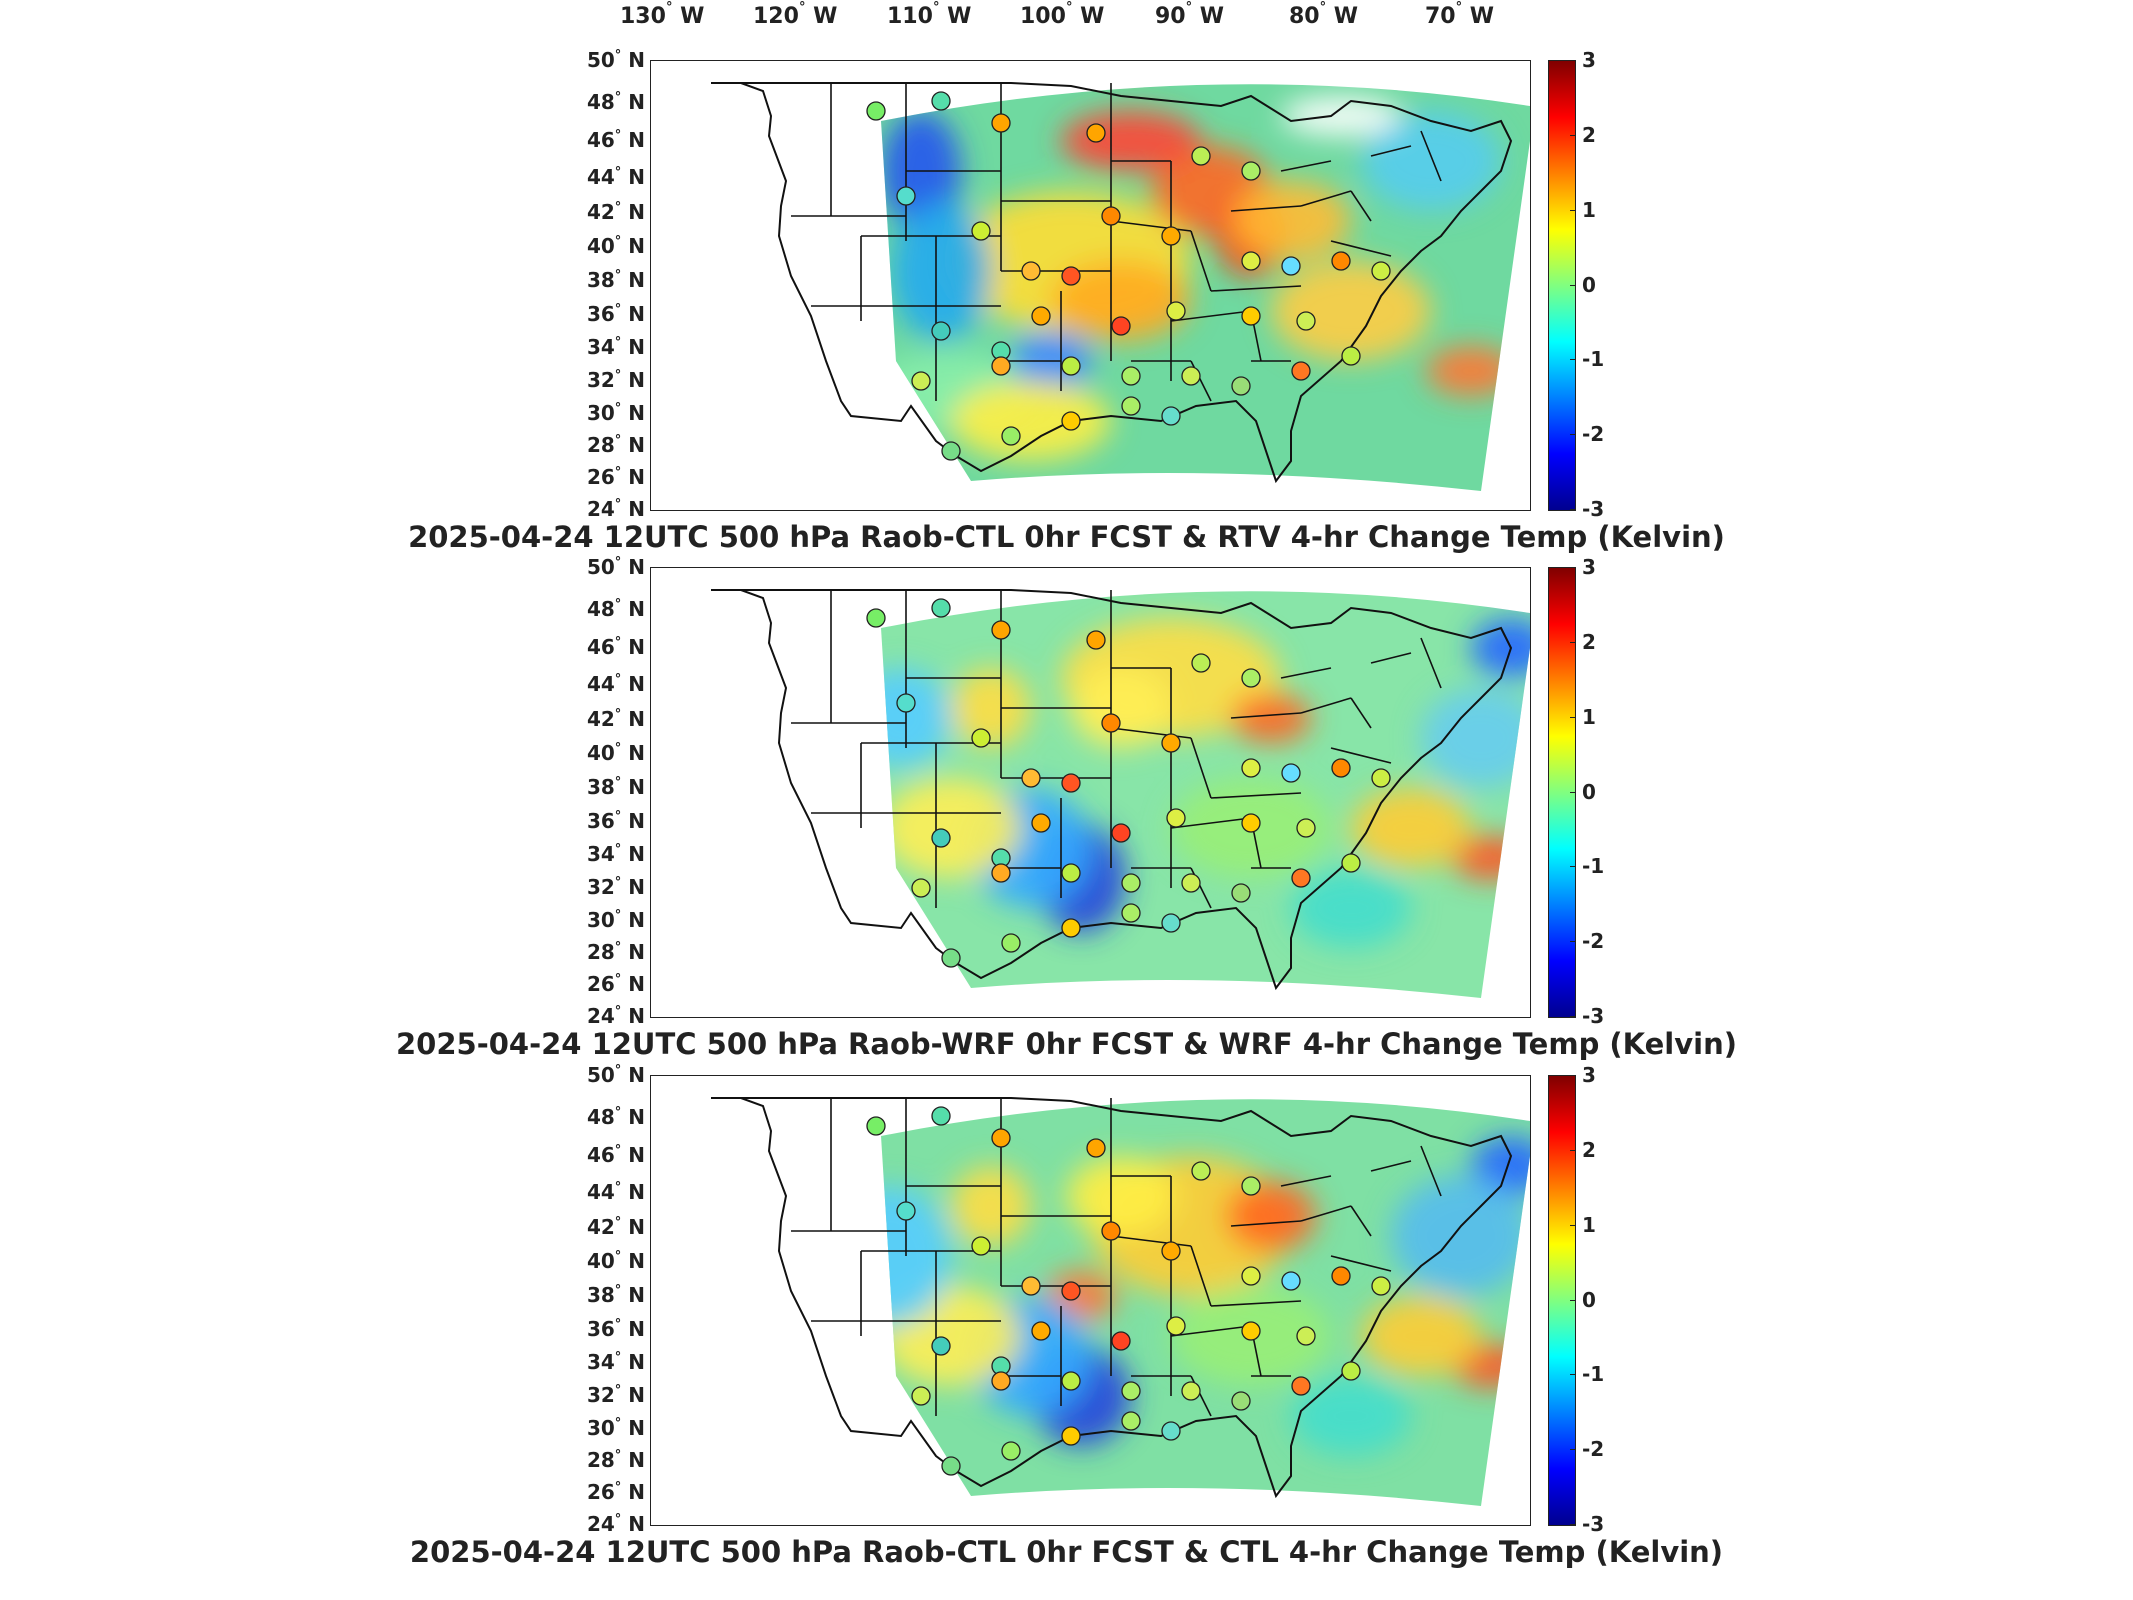 This screenshot has height=1600, width=2133. I want to click on lat-tick-label: 24° N, so click(615, 509).